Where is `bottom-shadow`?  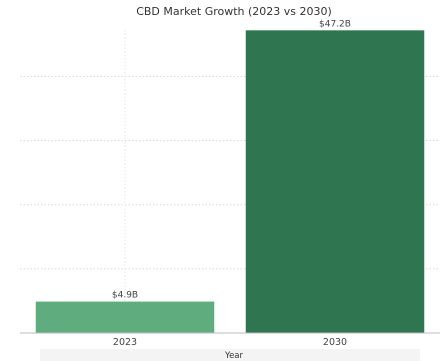
bottom-shadow is located at coordinates (230, 355).